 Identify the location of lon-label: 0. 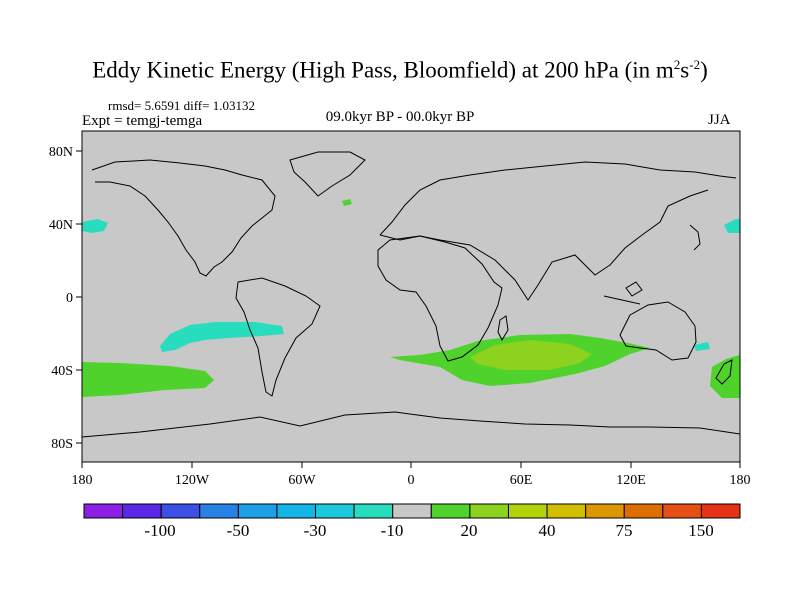
(411, 480).